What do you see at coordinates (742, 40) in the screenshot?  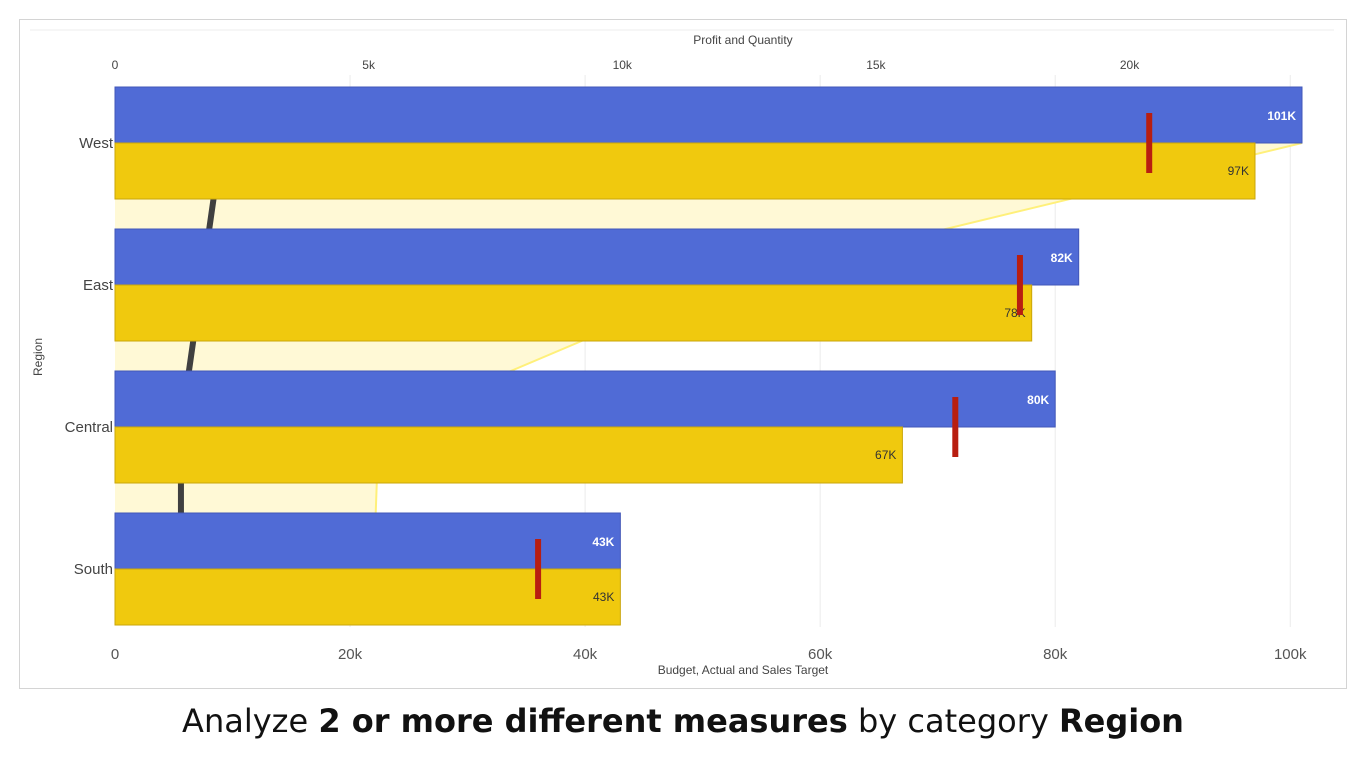 I see `top-axis-label: Profit and Quantity` at bounding box center [742, 40].